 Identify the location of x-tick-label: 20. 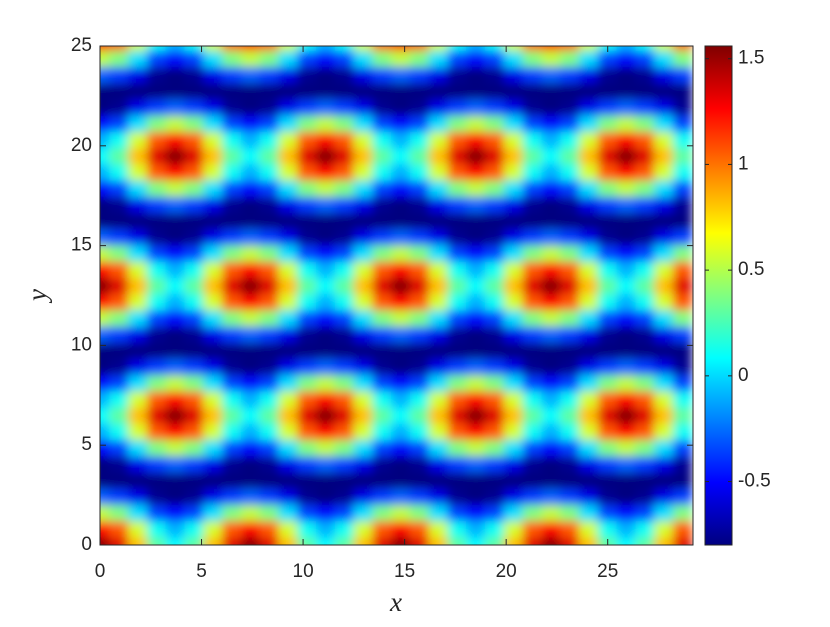
(506, 571).